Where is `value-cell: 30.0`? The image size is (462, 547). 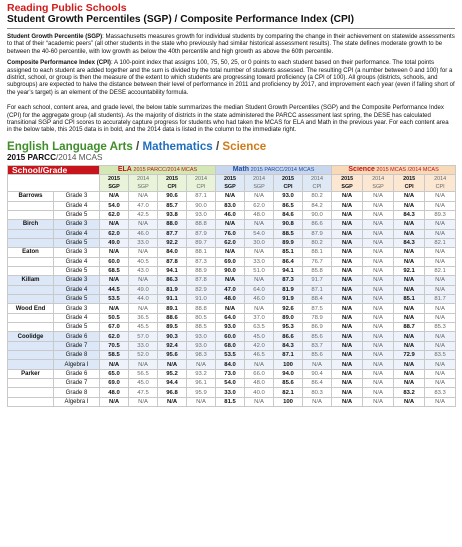
value-cell: 30.0 is located at coordinates (259, 243).